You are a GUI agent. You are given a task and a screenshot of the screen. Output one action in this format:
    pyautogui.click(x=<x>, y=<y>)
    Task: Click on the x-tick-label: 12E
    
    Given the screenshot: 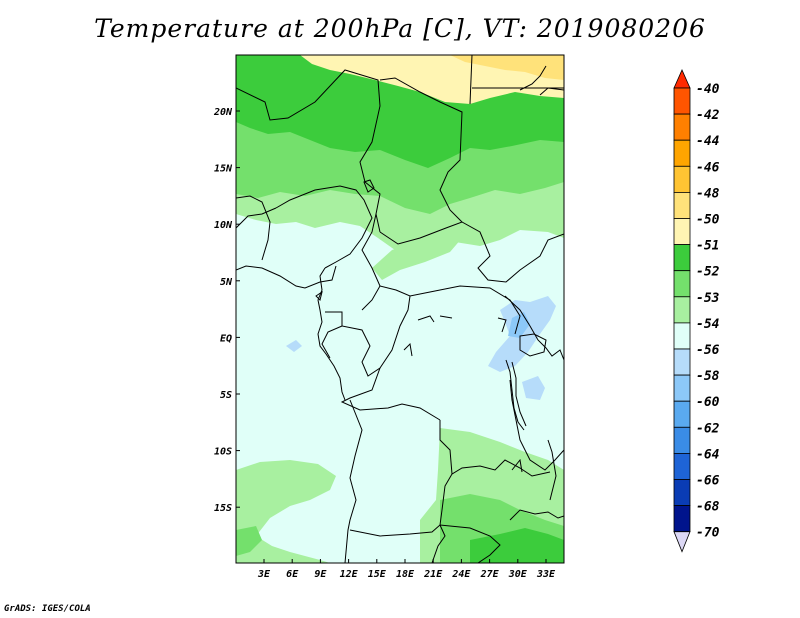 What is the action you would take?
    pyautogui.click(x=349, y=574)
    